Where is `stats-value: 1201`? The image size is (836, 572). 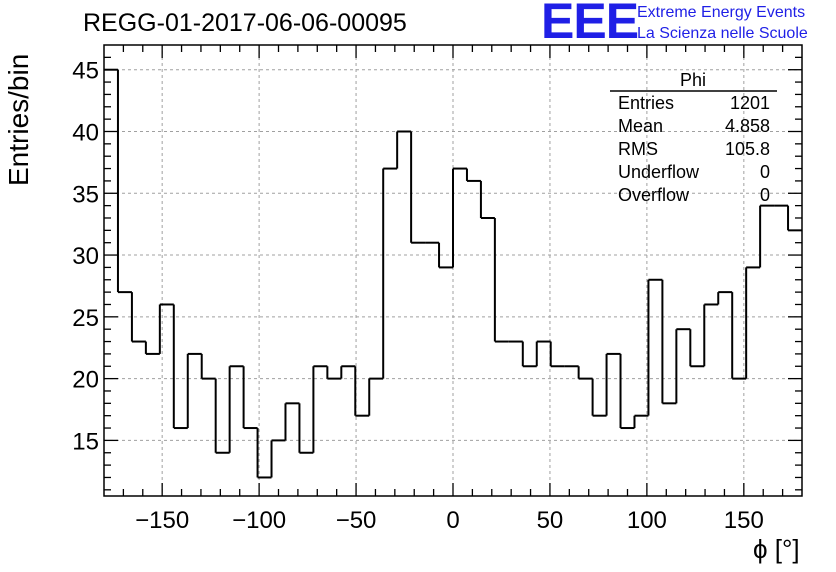 stats-value: 1201 is located at coordinates (749, 103).